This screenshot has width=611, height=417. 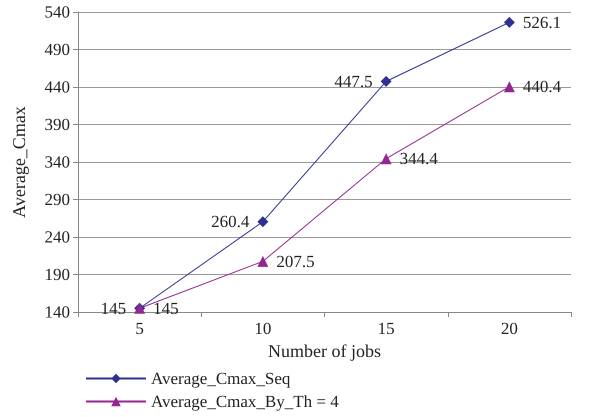 What do you see at coordinates (542, 22) in the screenshot?
I see `data-label: 526.1` at bounding box center [542, 22].